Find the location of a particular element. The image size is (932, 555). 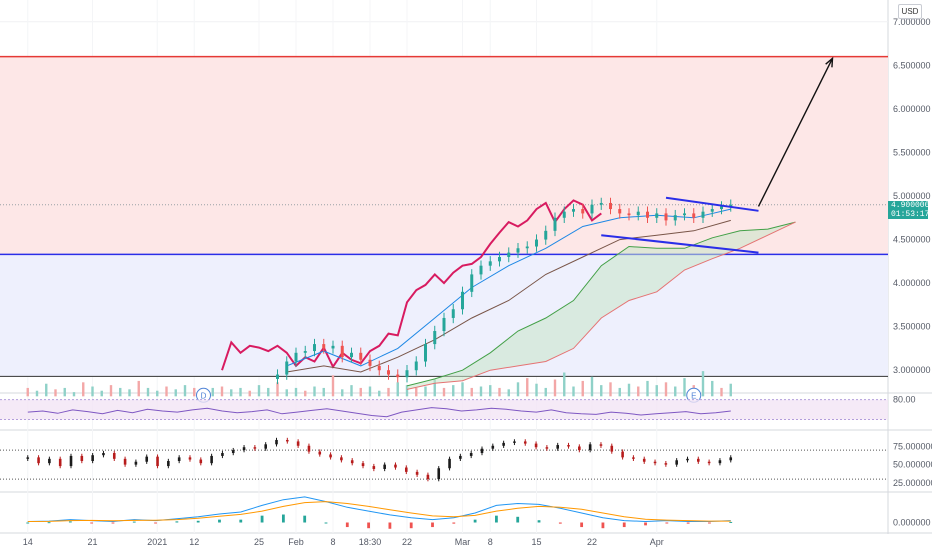

cloud-top-line is located at coordinates (601, 304).